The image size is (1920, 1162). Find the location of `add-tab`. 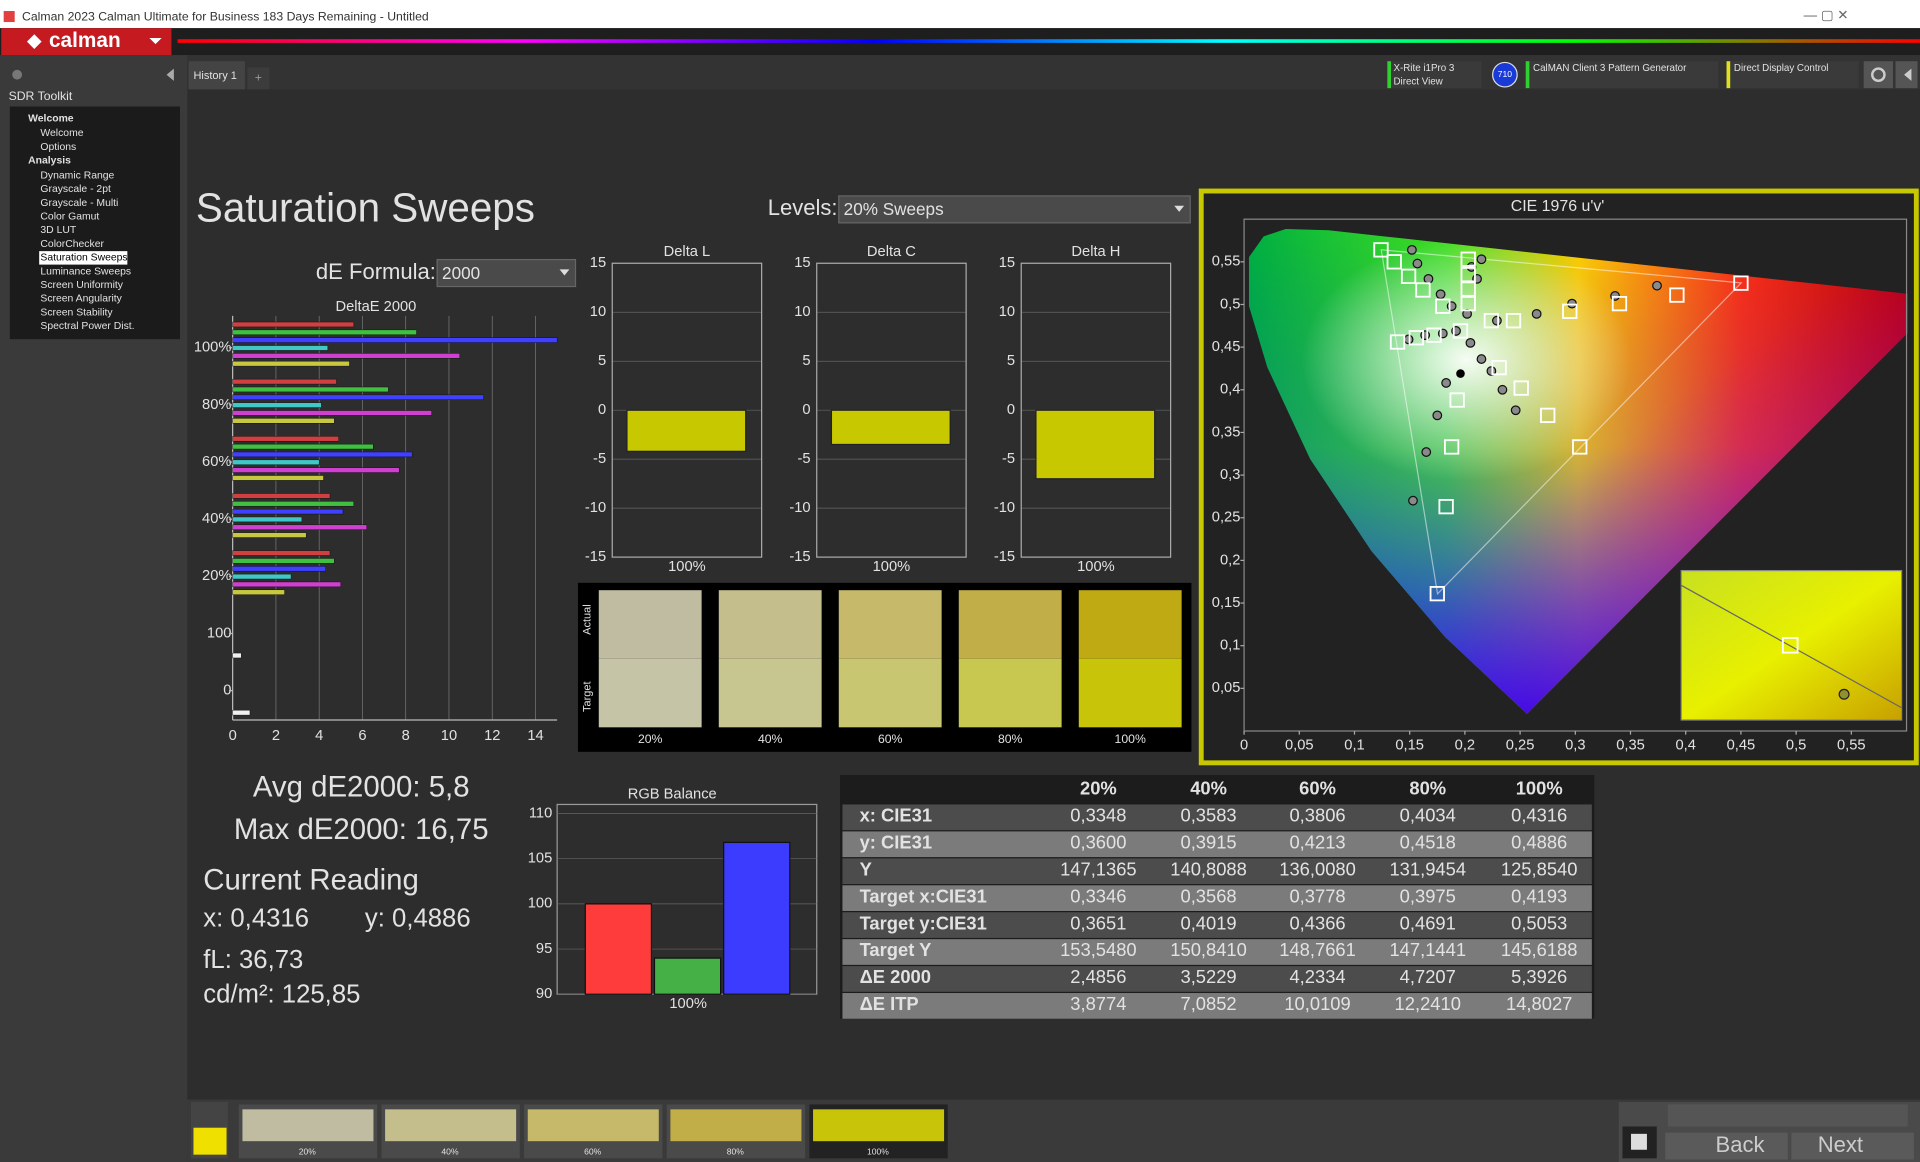

add-tab is located at coordinates (258, 78).